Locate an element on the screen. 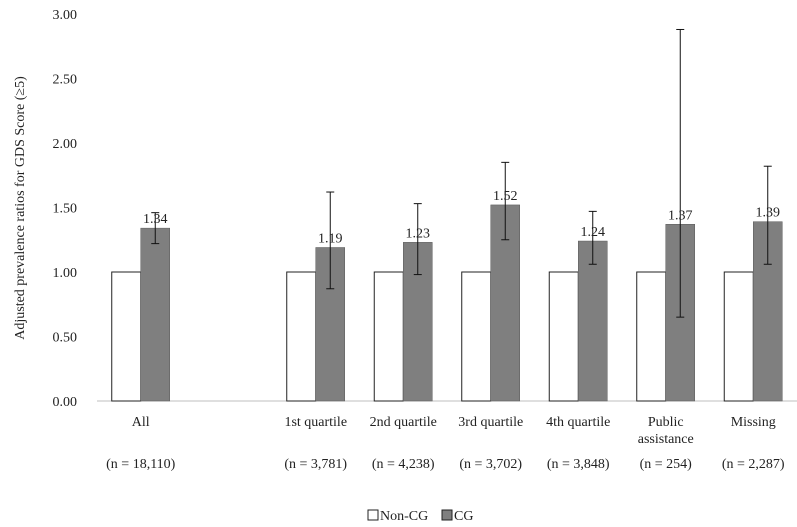  data-label: 1.52 is located at coordinates (505, 196).